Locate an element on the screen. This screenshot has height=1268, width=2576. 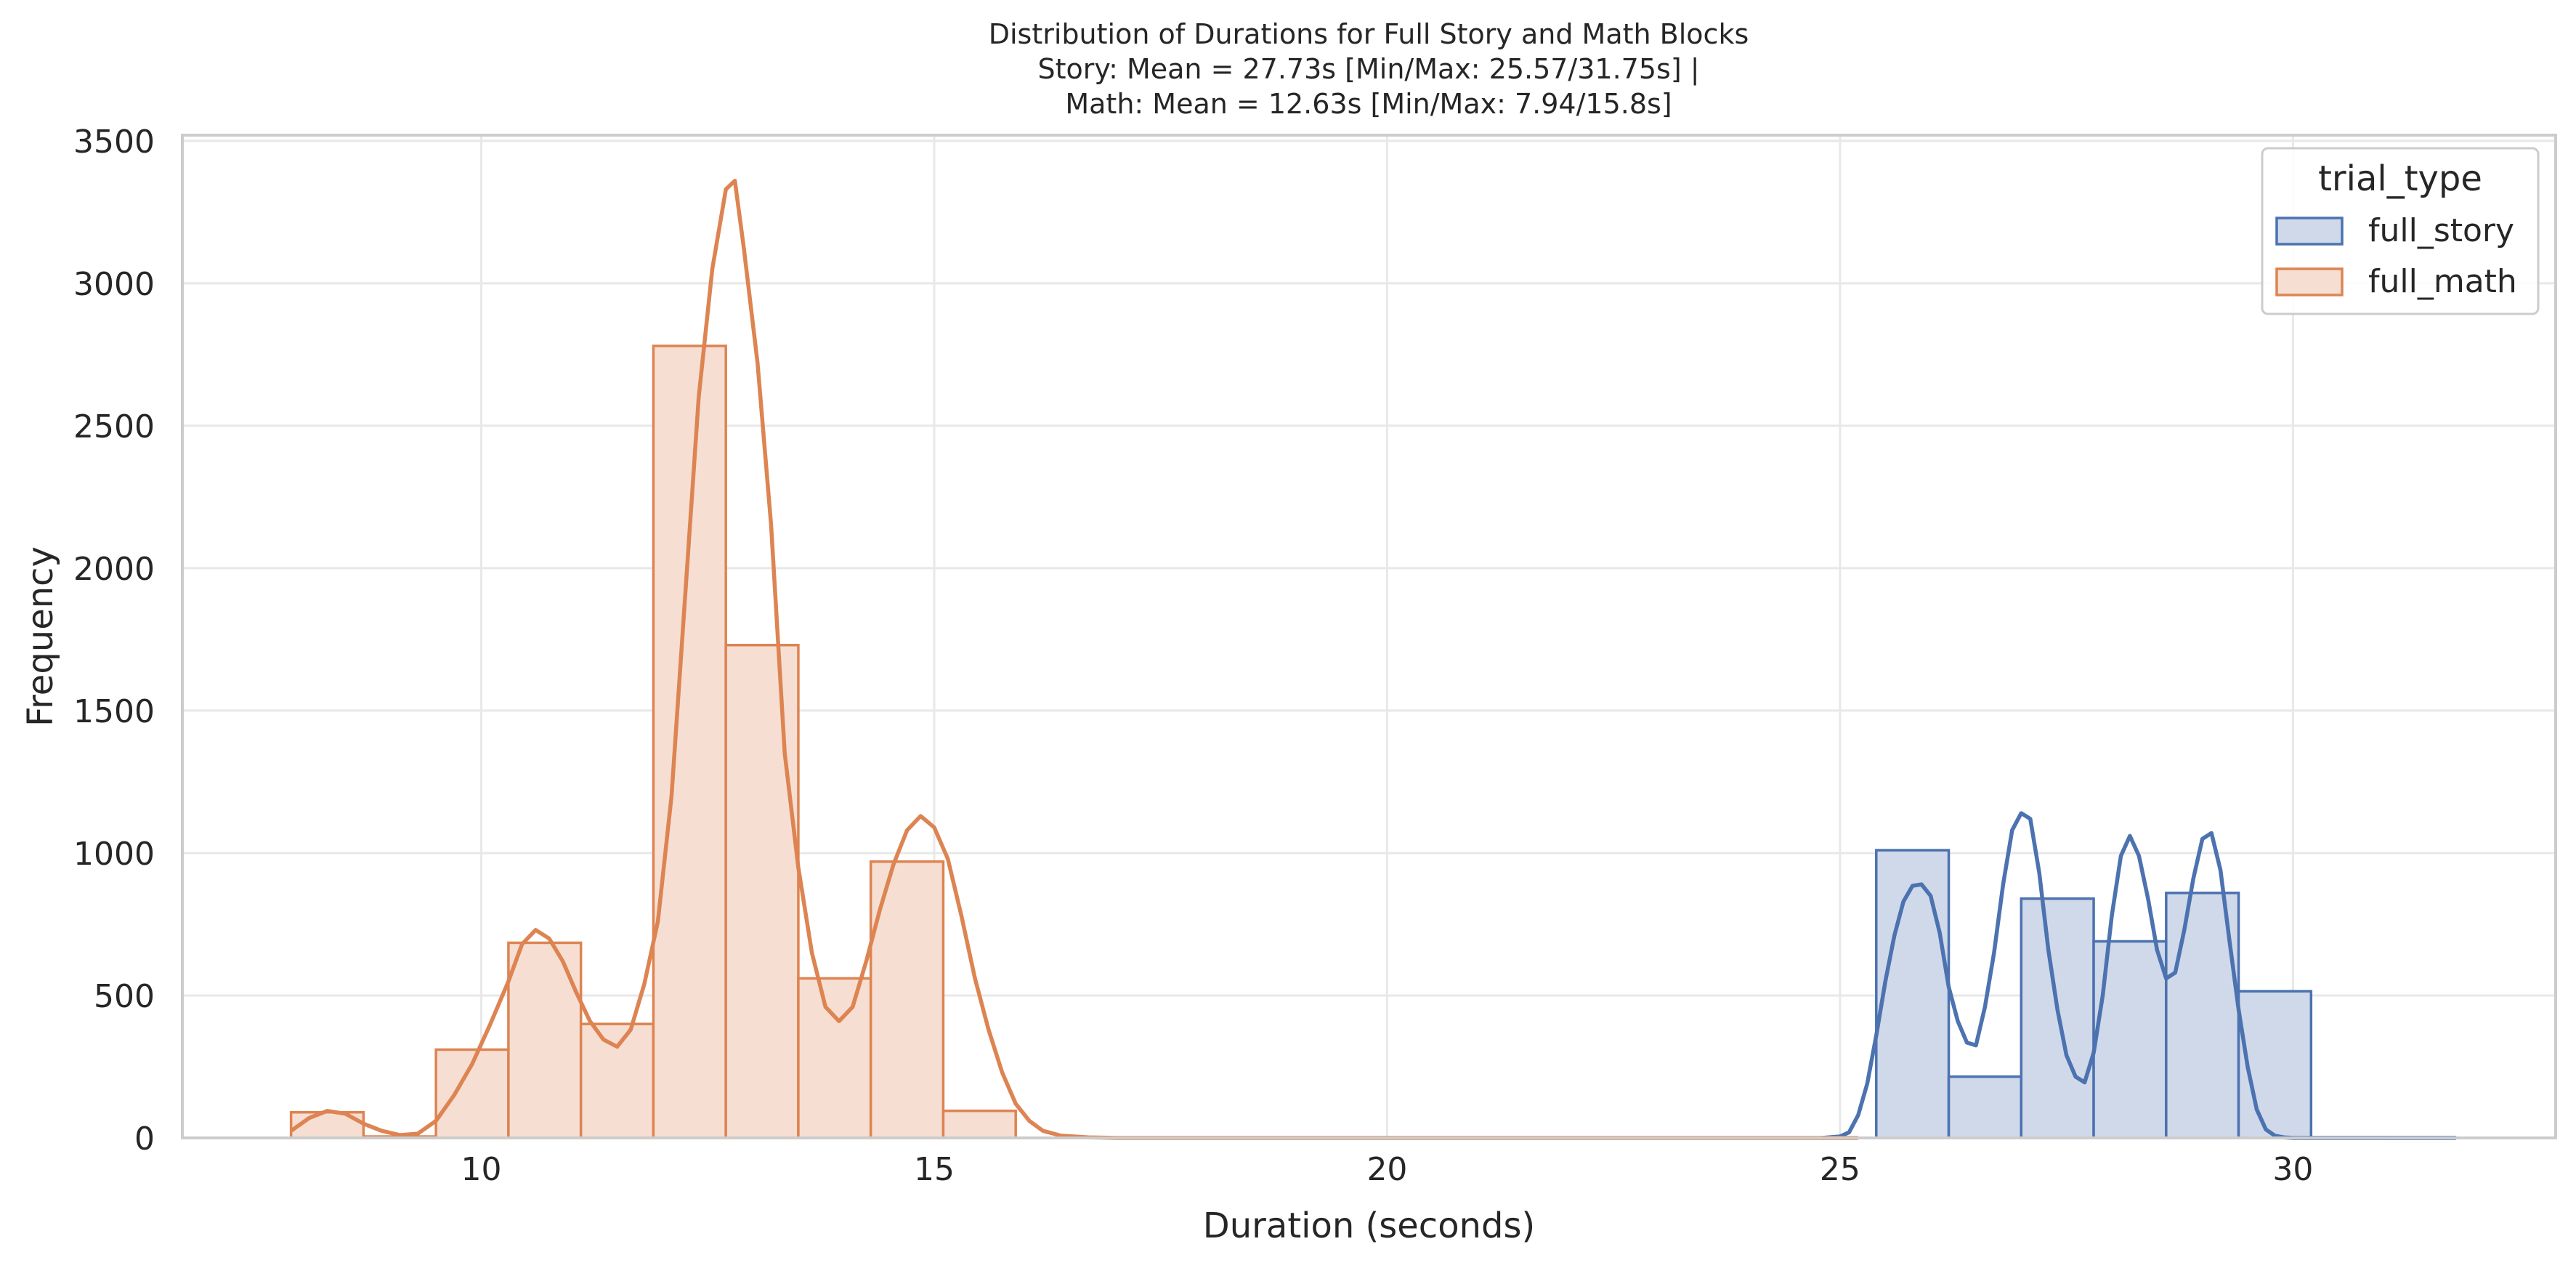
y-tick-label-2: 1000 is located at coordinates (114, 855).